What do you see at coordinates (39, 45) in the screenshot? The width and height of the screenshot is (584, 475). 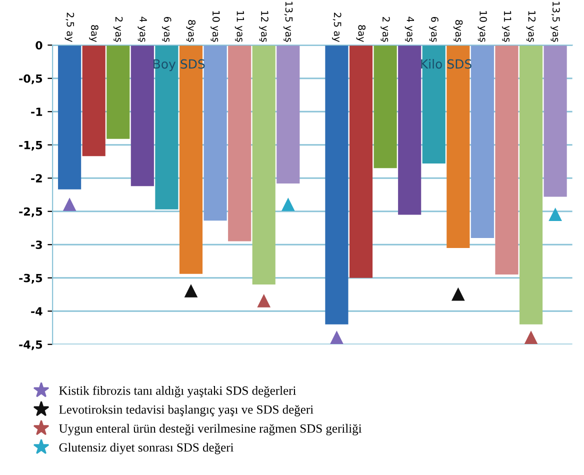 I see `y-tick-label: 0` at bounding box center [39, 45].